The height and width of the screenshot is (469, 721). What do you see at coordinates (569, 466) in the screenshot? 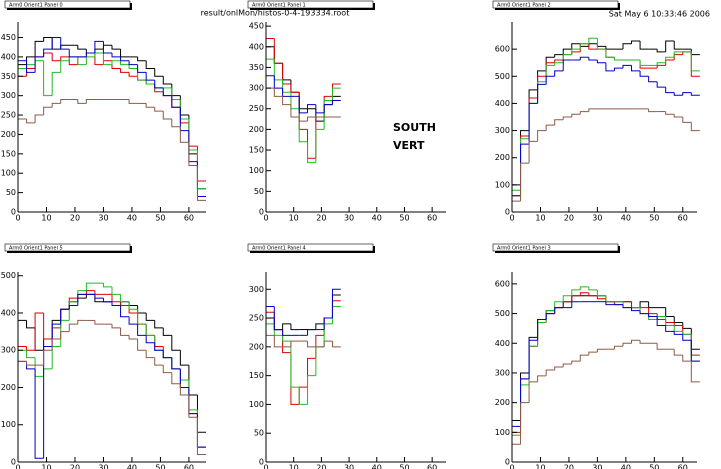
I see `x-tick-label: 20` at bounding box center [569, 466].